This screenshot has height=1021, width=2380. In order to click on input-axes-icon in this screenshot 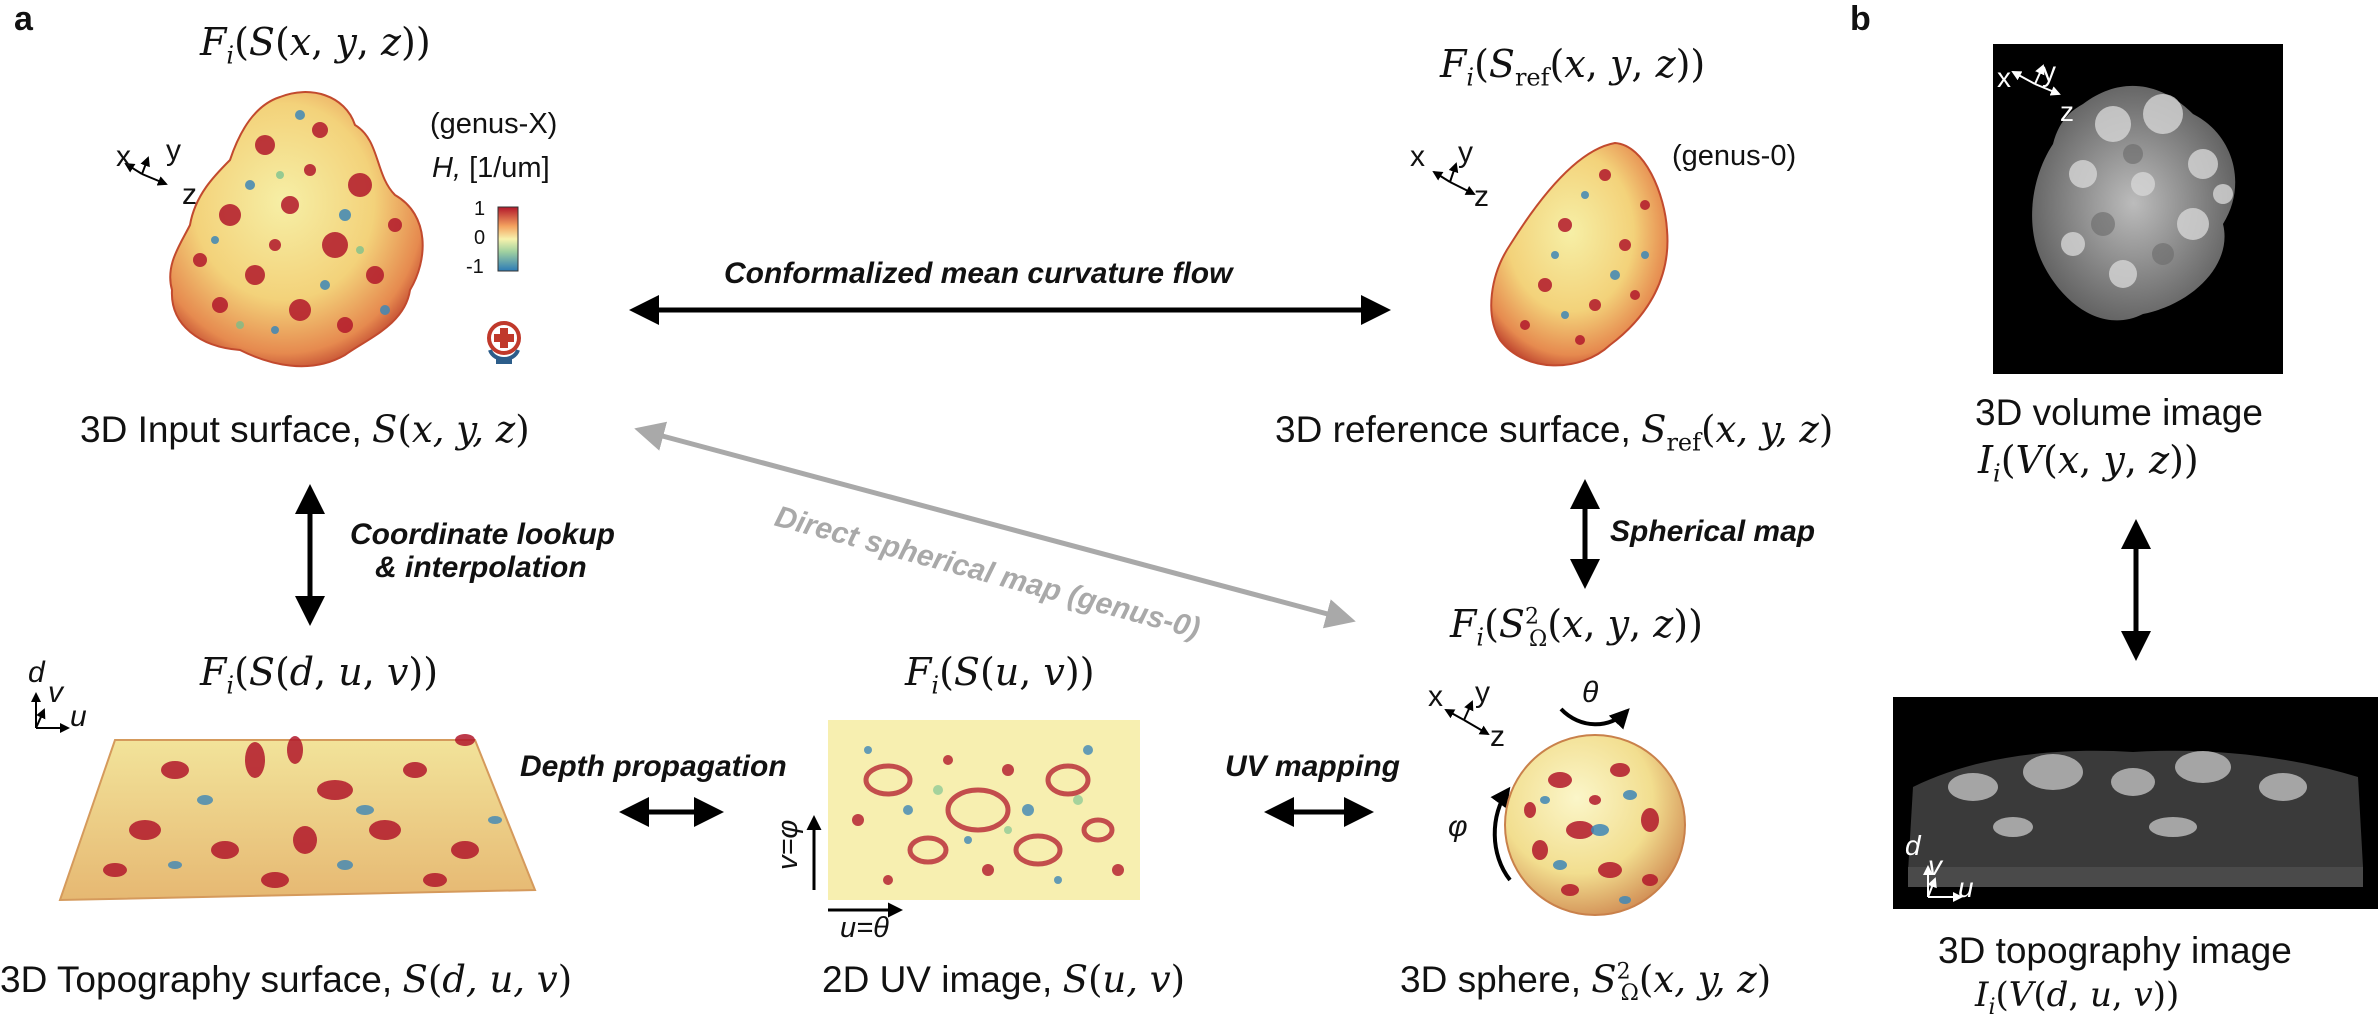, I will do `click(146, 171)`.